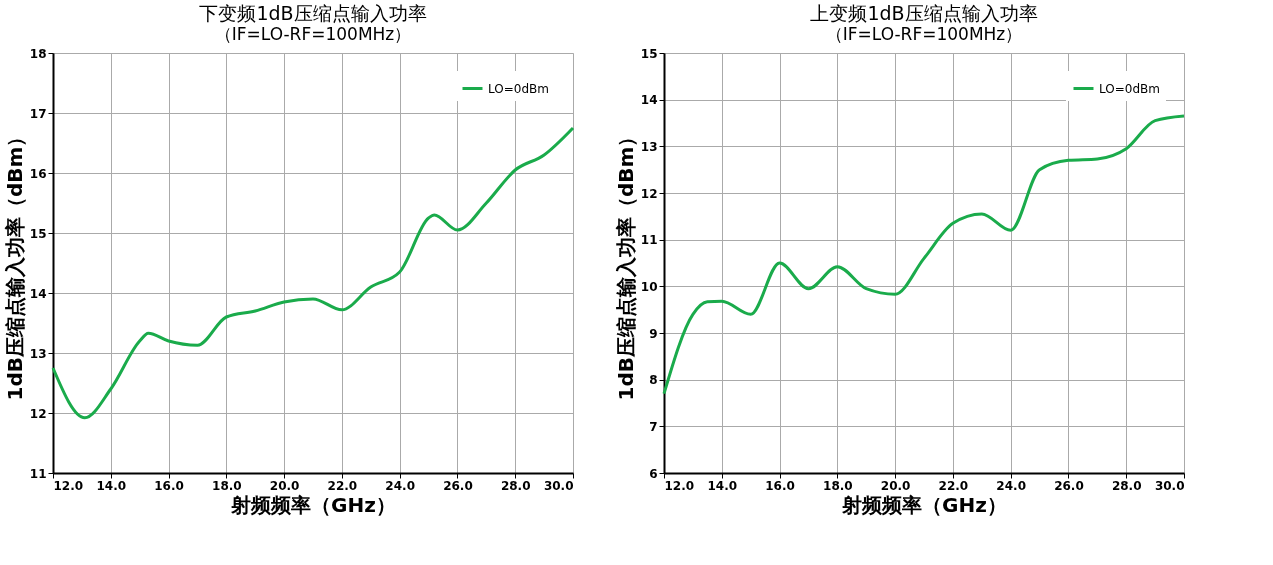 The image size is (1273, 565). Describe the element at coordinates (653, 333) in the screenshot. I see `y-tick-label: 9` at that location.